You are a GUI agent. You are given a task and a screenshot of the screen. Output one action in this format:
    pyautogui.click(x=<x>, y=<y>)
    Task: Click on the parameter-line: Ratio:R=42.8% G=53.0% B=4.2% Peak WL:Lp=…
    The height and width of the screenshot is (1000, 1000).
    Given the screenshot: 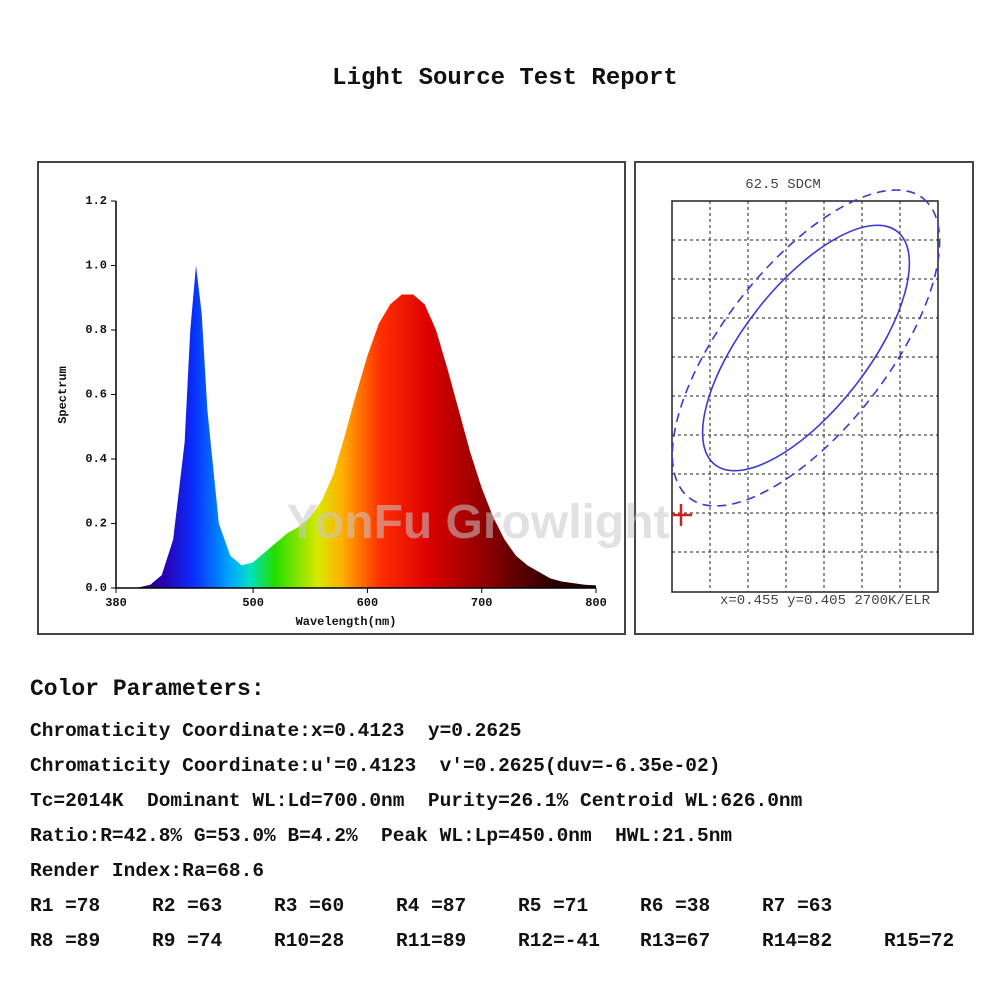 What is the action you would take?
    pyautogui.click(x=381, y=836)
    